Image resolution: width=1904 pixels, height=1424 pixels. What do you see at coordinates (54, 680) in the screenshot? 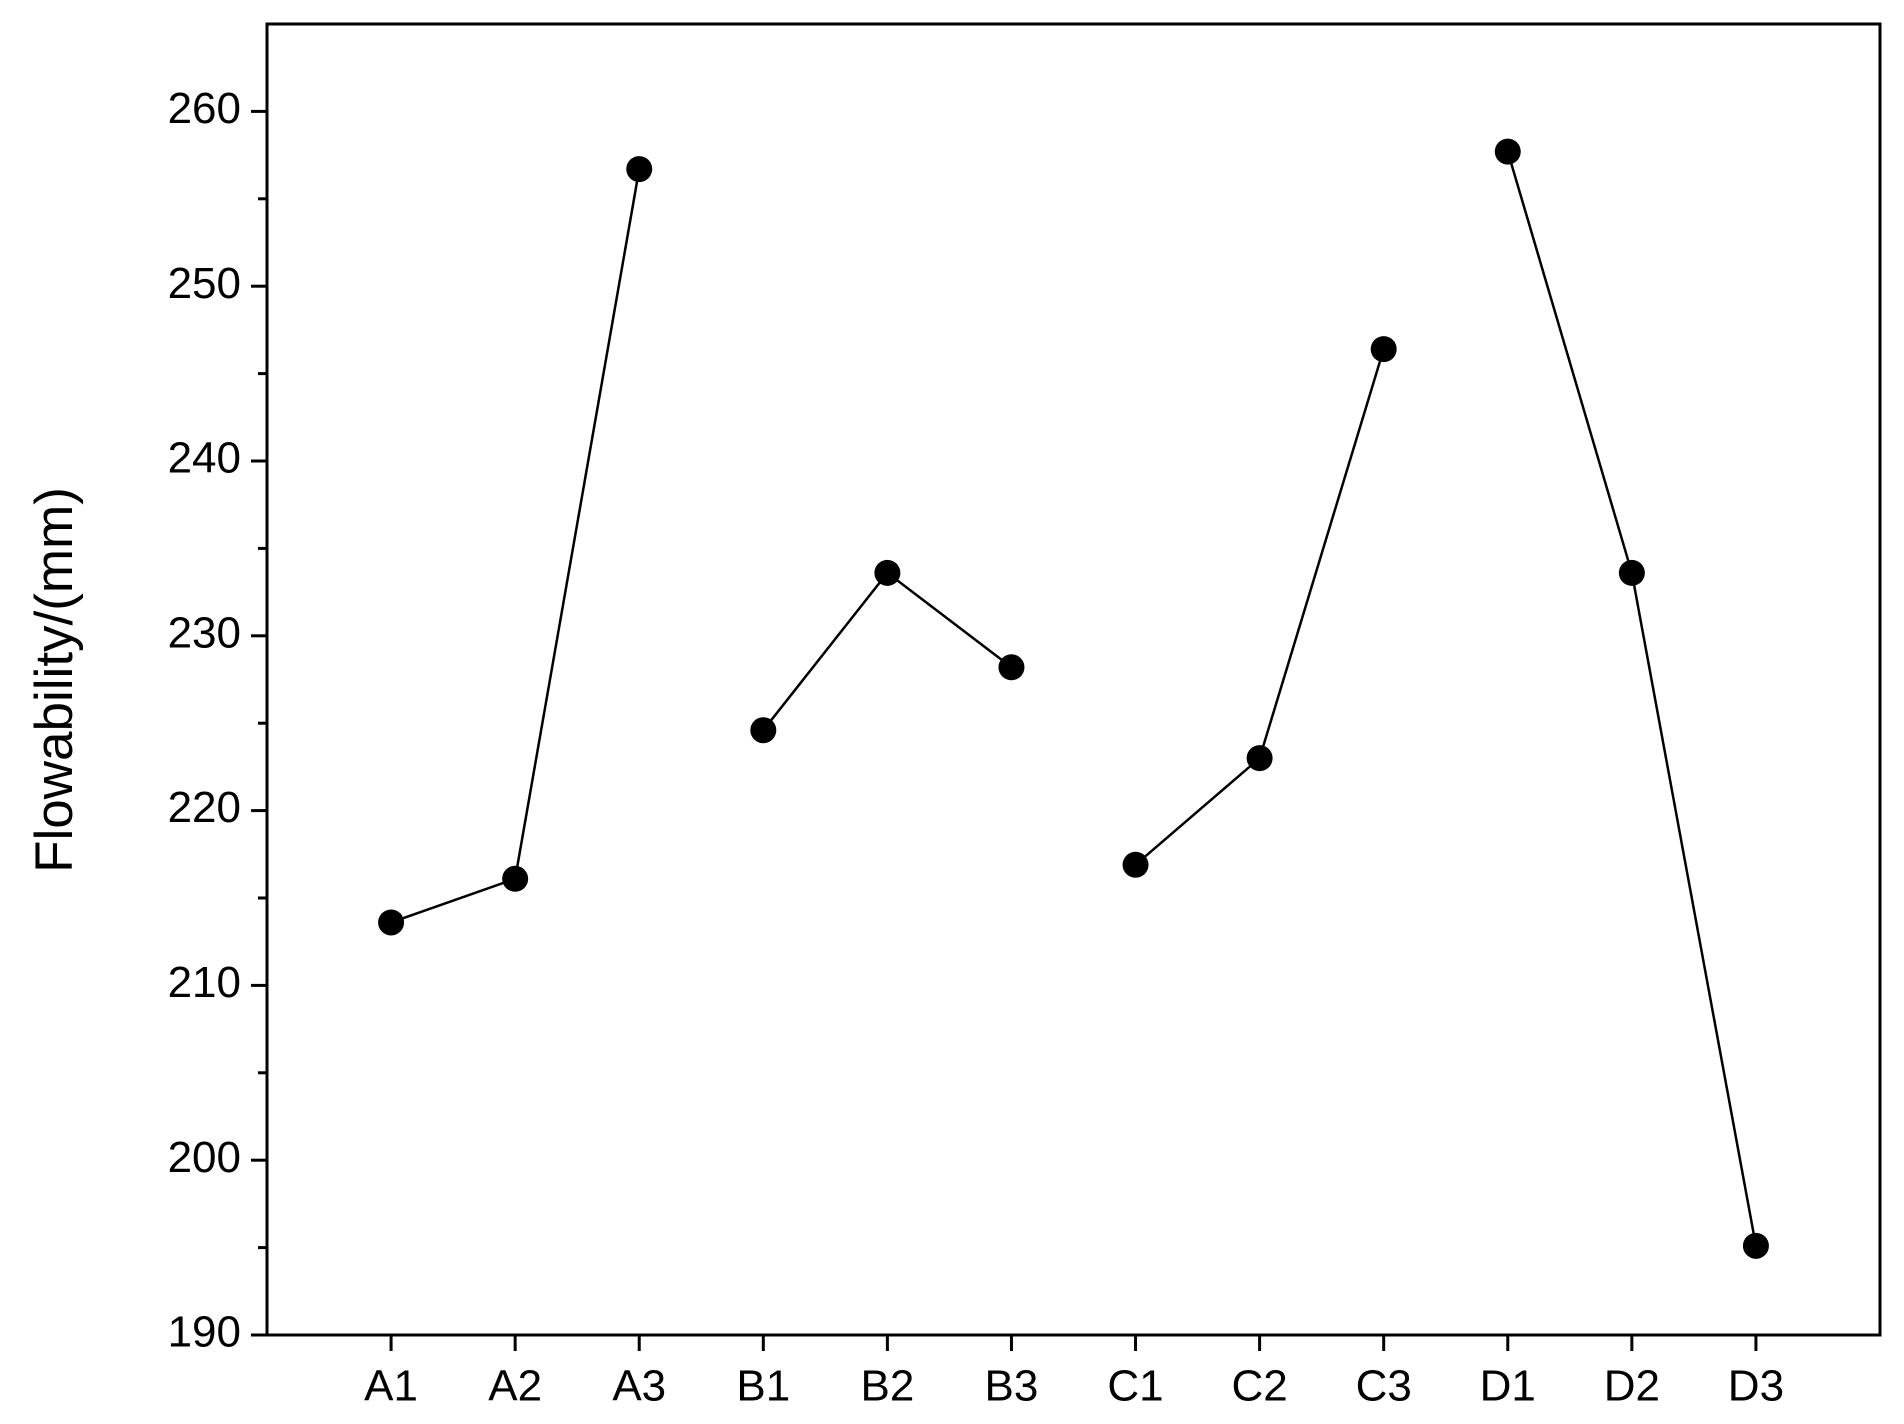
I see `y-axis-label: Flowability/(mm)` at bounding box center [54, 680].